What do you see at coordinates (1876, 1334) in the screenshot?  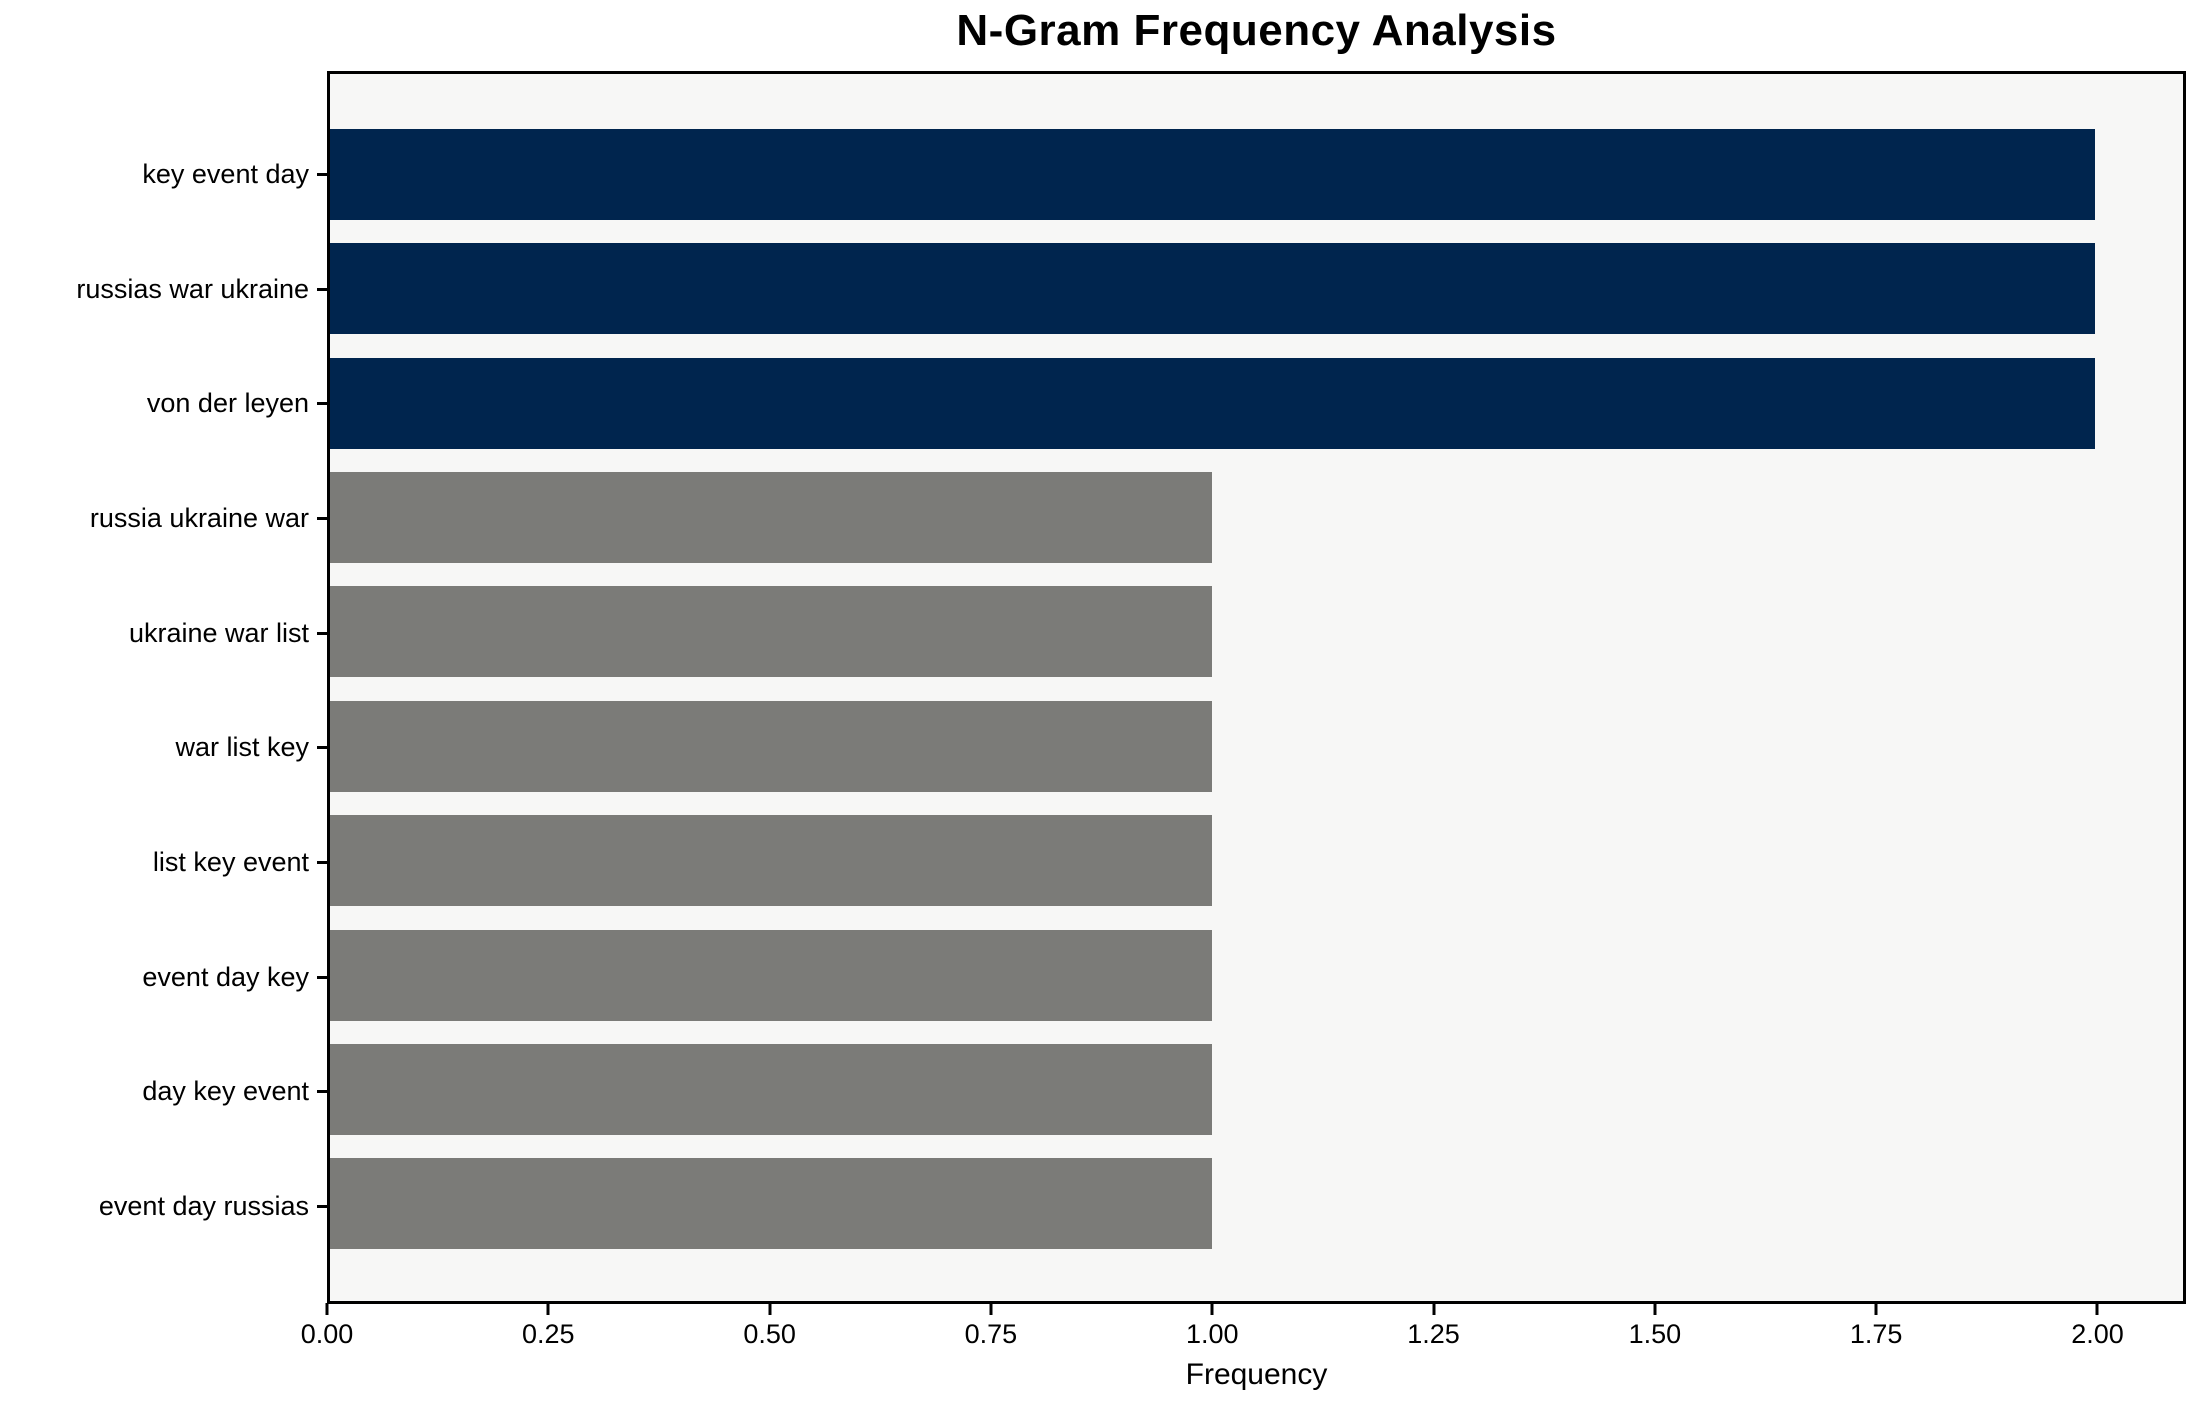 I see `x-tick-label: 1.75` at bounding box center [1876, 1334].